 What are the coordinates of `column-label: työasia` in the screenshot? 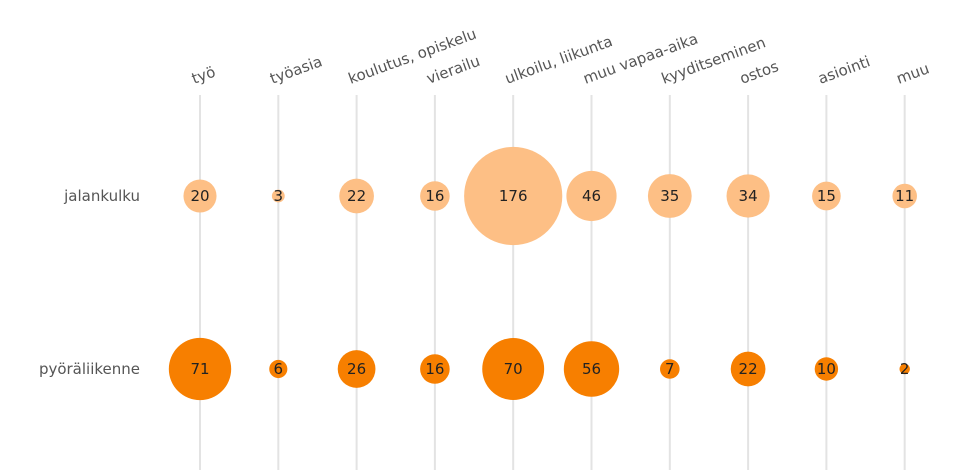 It's located at (296, 69).